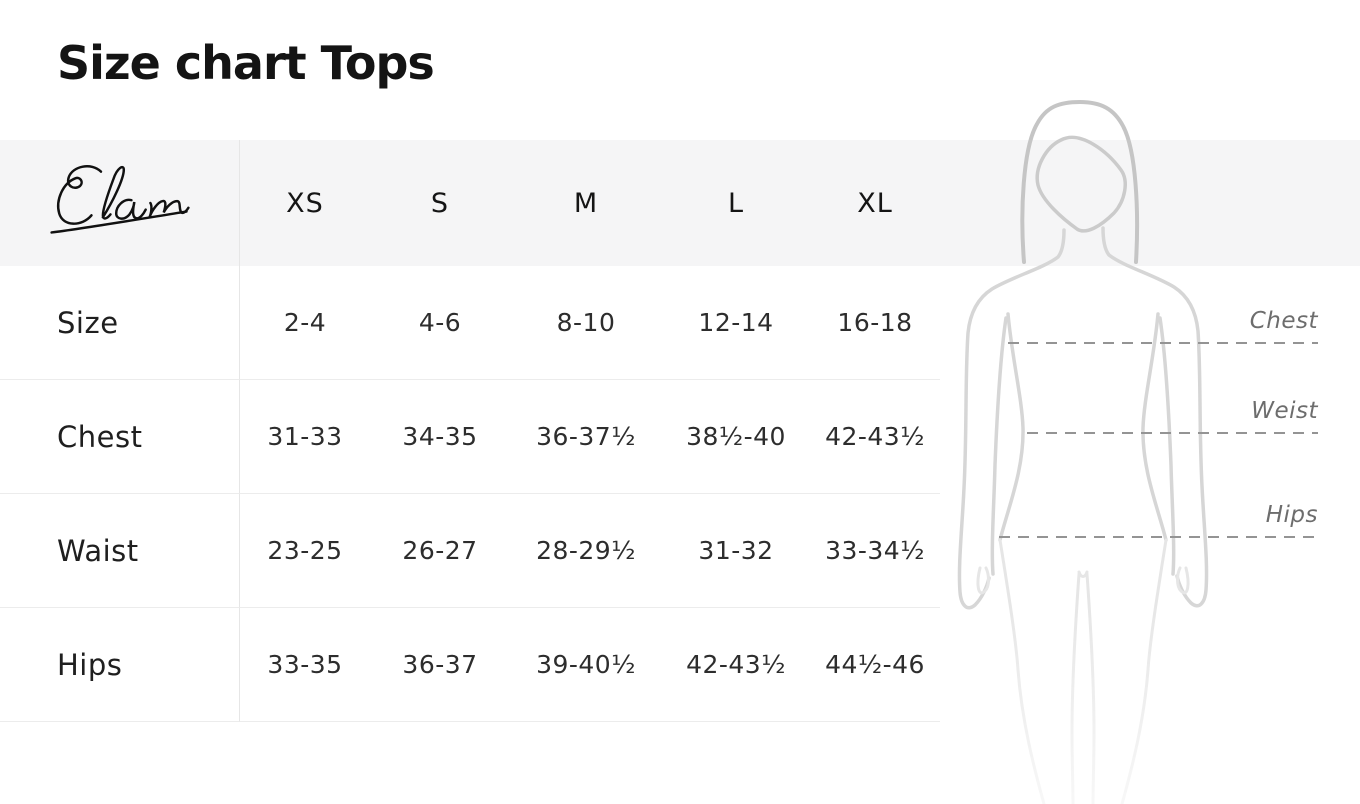 The height and width of the screenshot is (804, 1360). What do you see at coordinates (305, 203) in the screenshot?
I see `size-column-header-xs: XS` at bounding box center [305, 203].